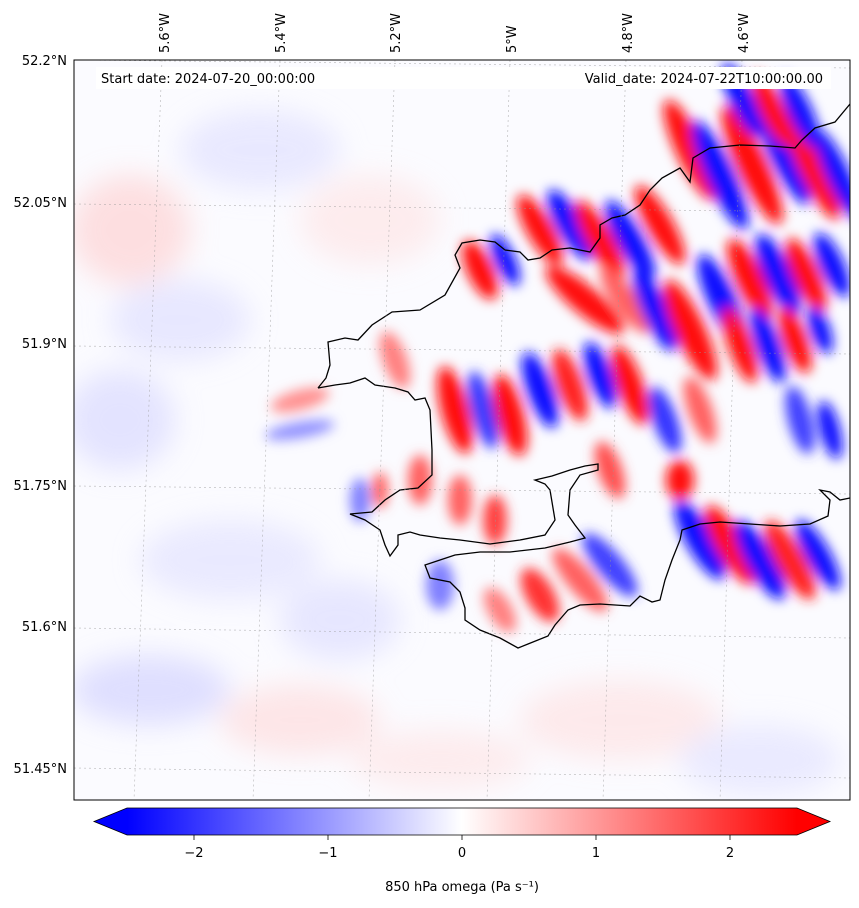 This screenshot has height=908, width=859. I want to click on lat-tick: 51.45°N, so click(40, 769).